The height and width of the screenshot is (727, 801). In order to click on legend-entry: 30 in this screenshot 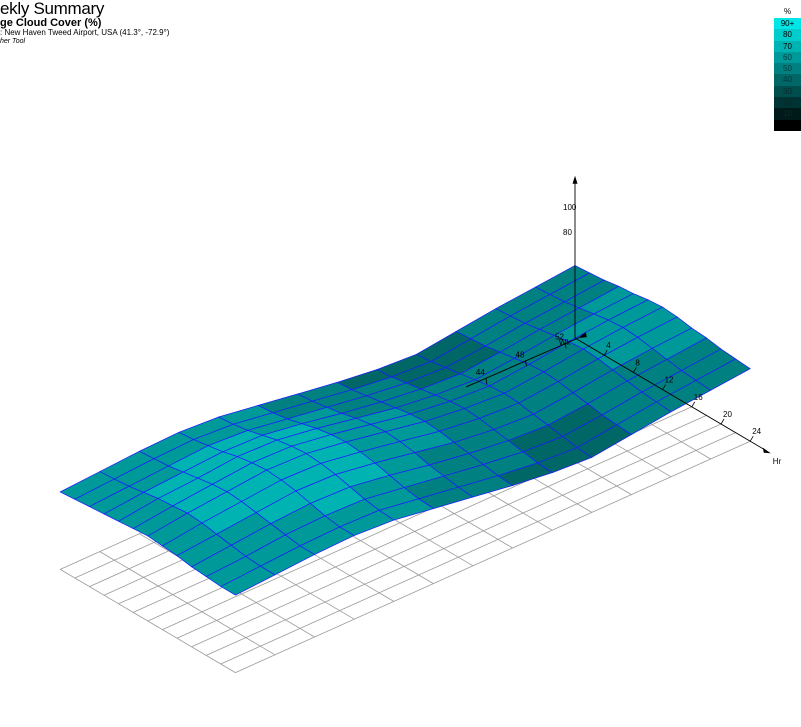, I will do `click(787, 91)`.